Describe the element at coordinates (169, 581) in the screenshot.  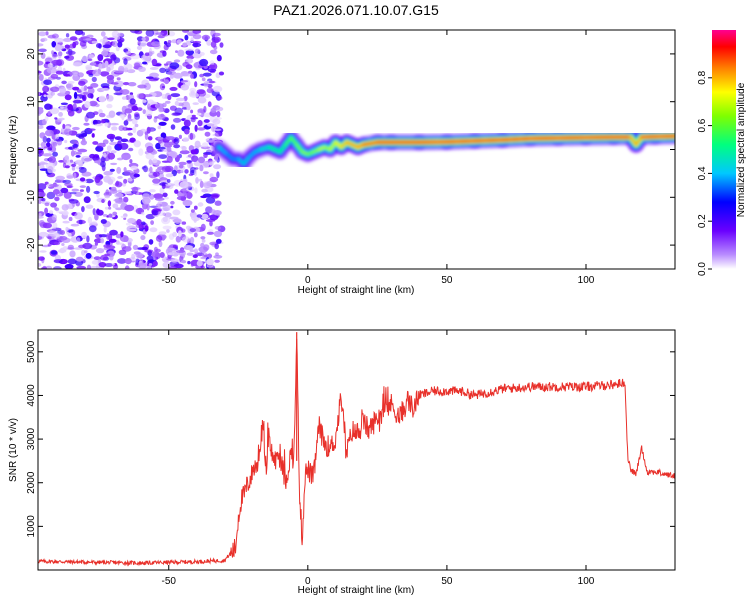
I see `x-tick-label: -50` at that location.